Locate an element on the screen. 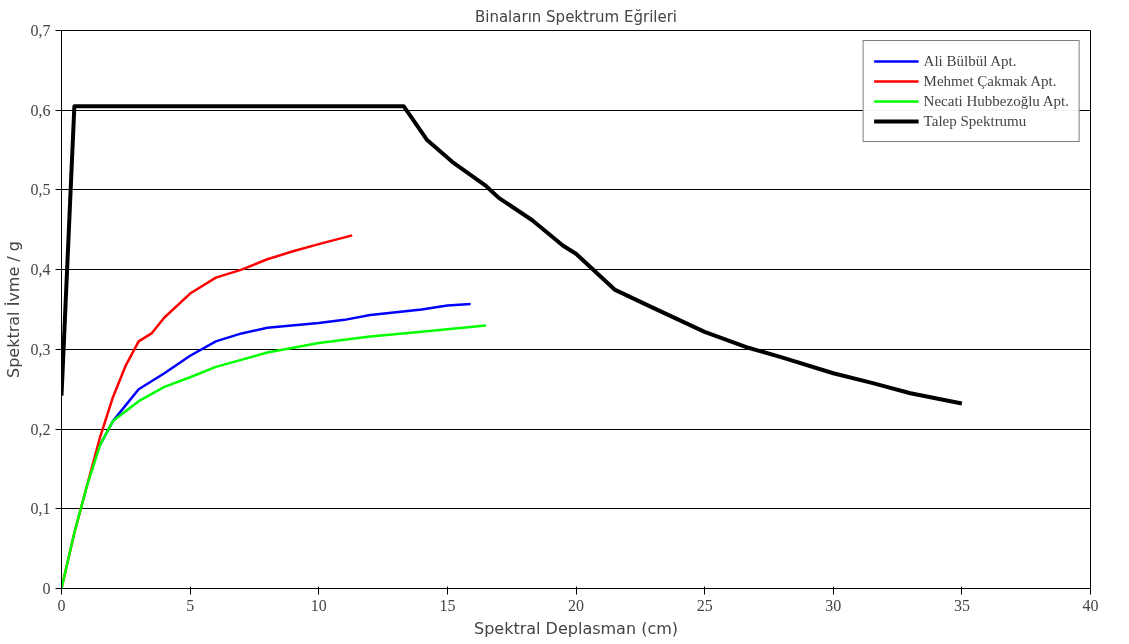 This screenshot has height=644, width=1129. legend-label: Necati Hubbezoğlu Apt. is located at coordinates (996, 101).